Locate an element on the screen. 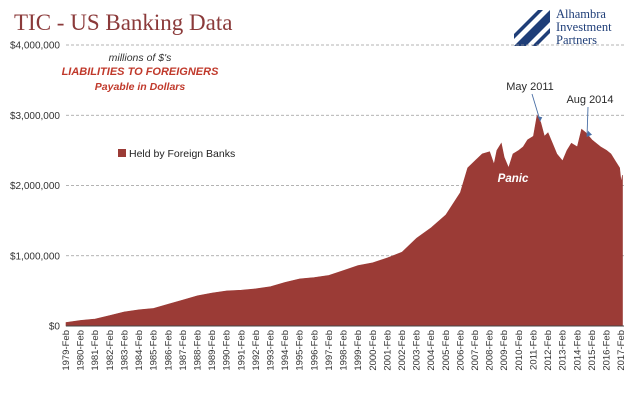 Image resolution: width=641 pixels, height=401 pixels. logo-line-2: Investment is located at coordinates (584, 27).